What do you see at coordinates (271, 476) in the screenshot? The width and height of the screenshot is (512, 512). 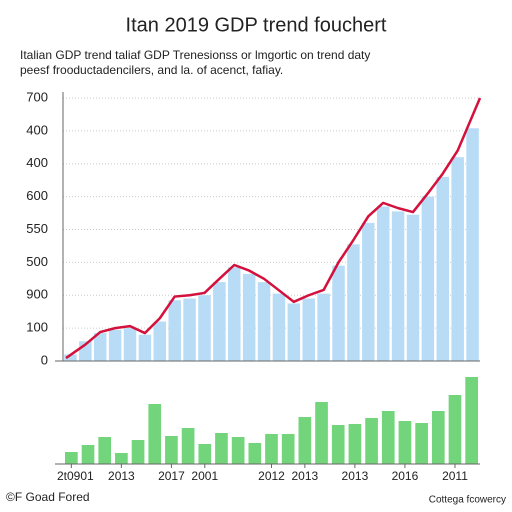 I see `x-tick-label: 2012` at bounding box center [271, 476].